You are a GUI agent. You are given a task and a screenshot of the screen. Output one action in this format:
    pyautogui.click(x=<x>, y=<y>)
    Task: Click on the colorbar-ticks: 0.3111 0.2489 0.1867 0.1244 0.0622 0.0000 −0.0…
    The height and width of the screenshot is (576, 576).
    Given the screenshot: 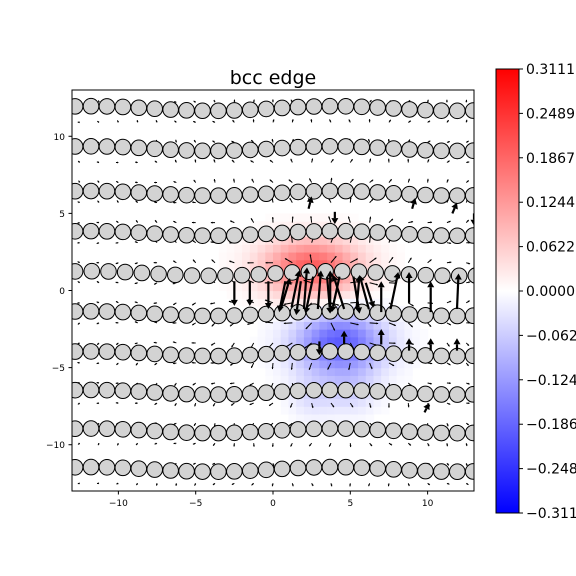 What is the action you would take?
    pyautogui.click(x=547, y=292)
    